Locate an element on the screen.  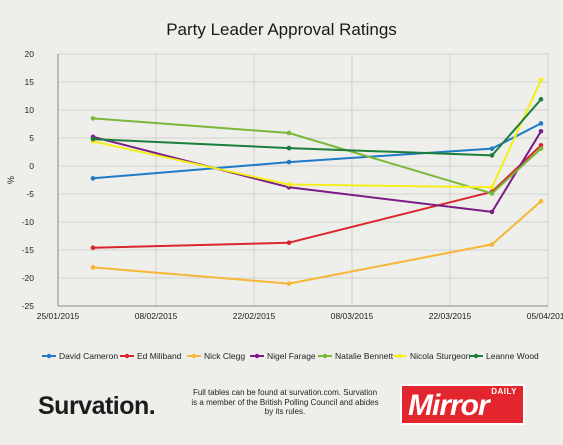
x-tick-label: 22/02/2015 is located at coordinates (254, 316).